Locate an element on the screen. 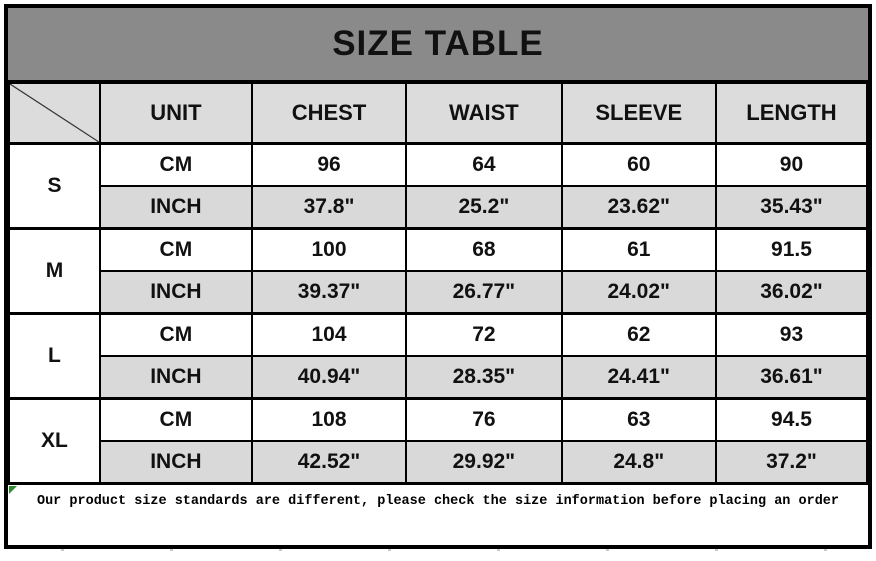 The width and height of the screenshot is (876, 561). m-sleeve-cm: 61 is located at coordinates (638, 249).